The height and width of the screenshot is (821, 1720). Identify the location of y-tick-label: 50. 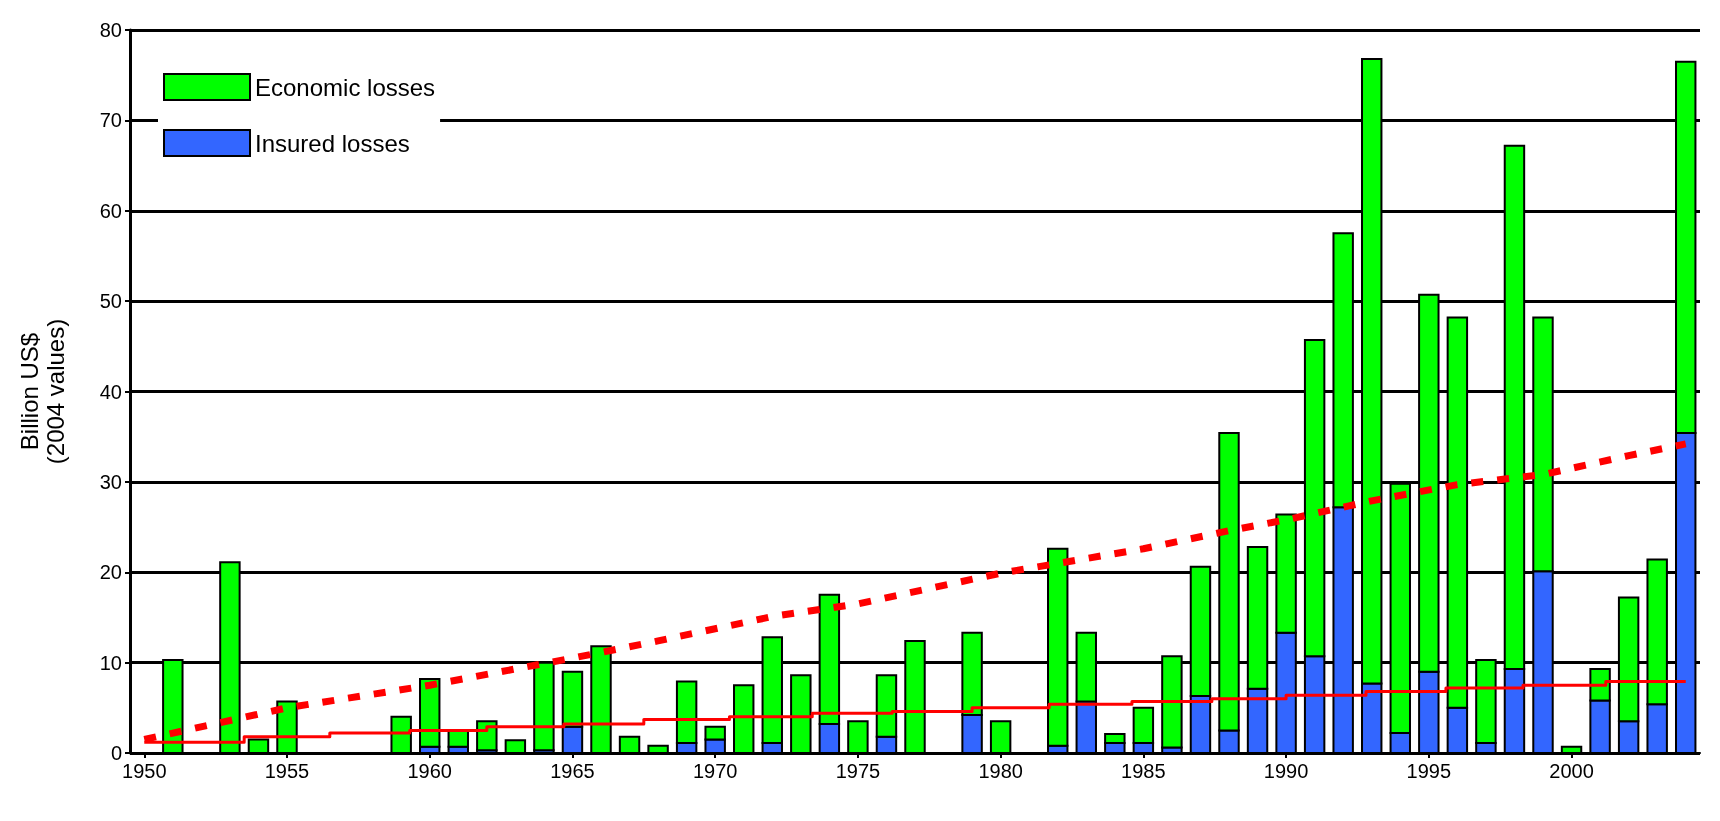
(110, 301).